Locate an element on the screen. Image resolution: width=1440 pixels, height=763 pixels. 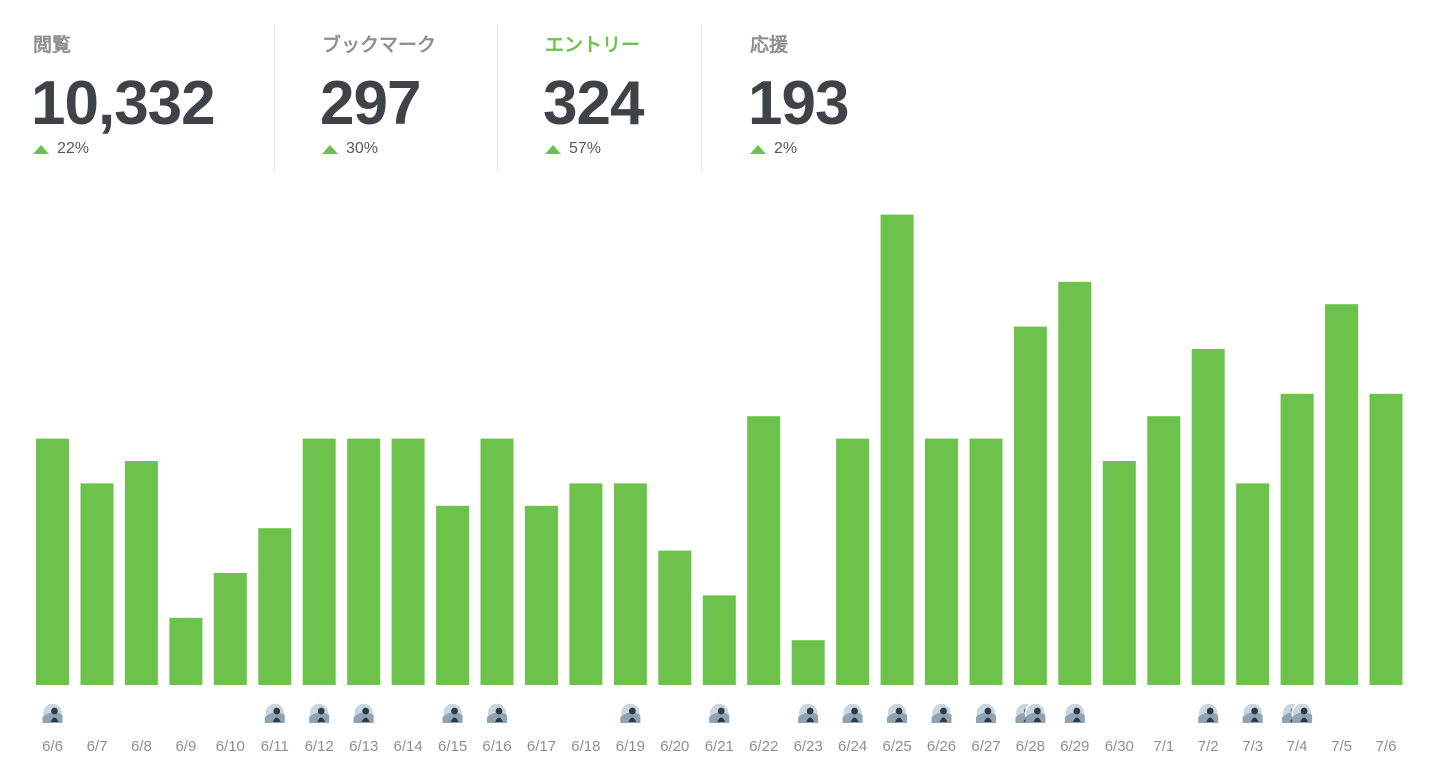
x-tick-label: 6/30 is located at coordinates (1119, 746).